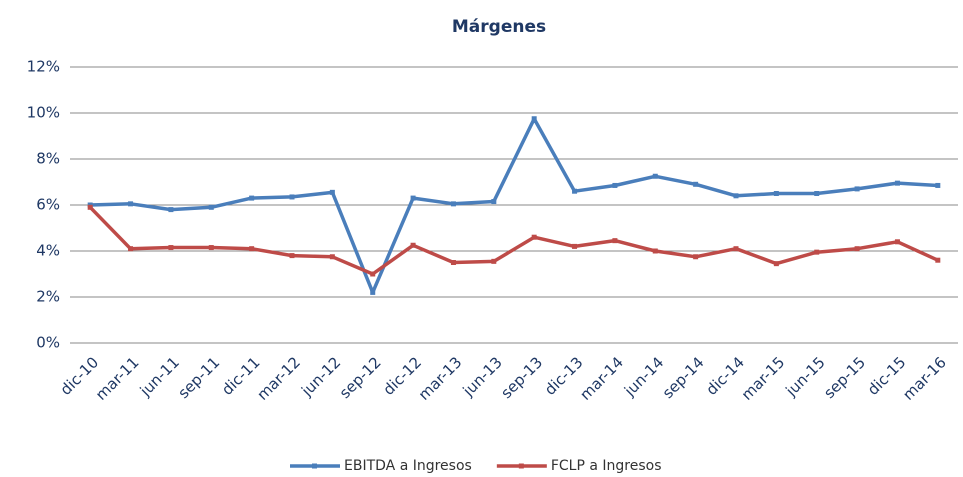  Describe the element at coordinates (606, 466) in the screenshot. I see `legend-label: FCLP a Ingresos` at that location.